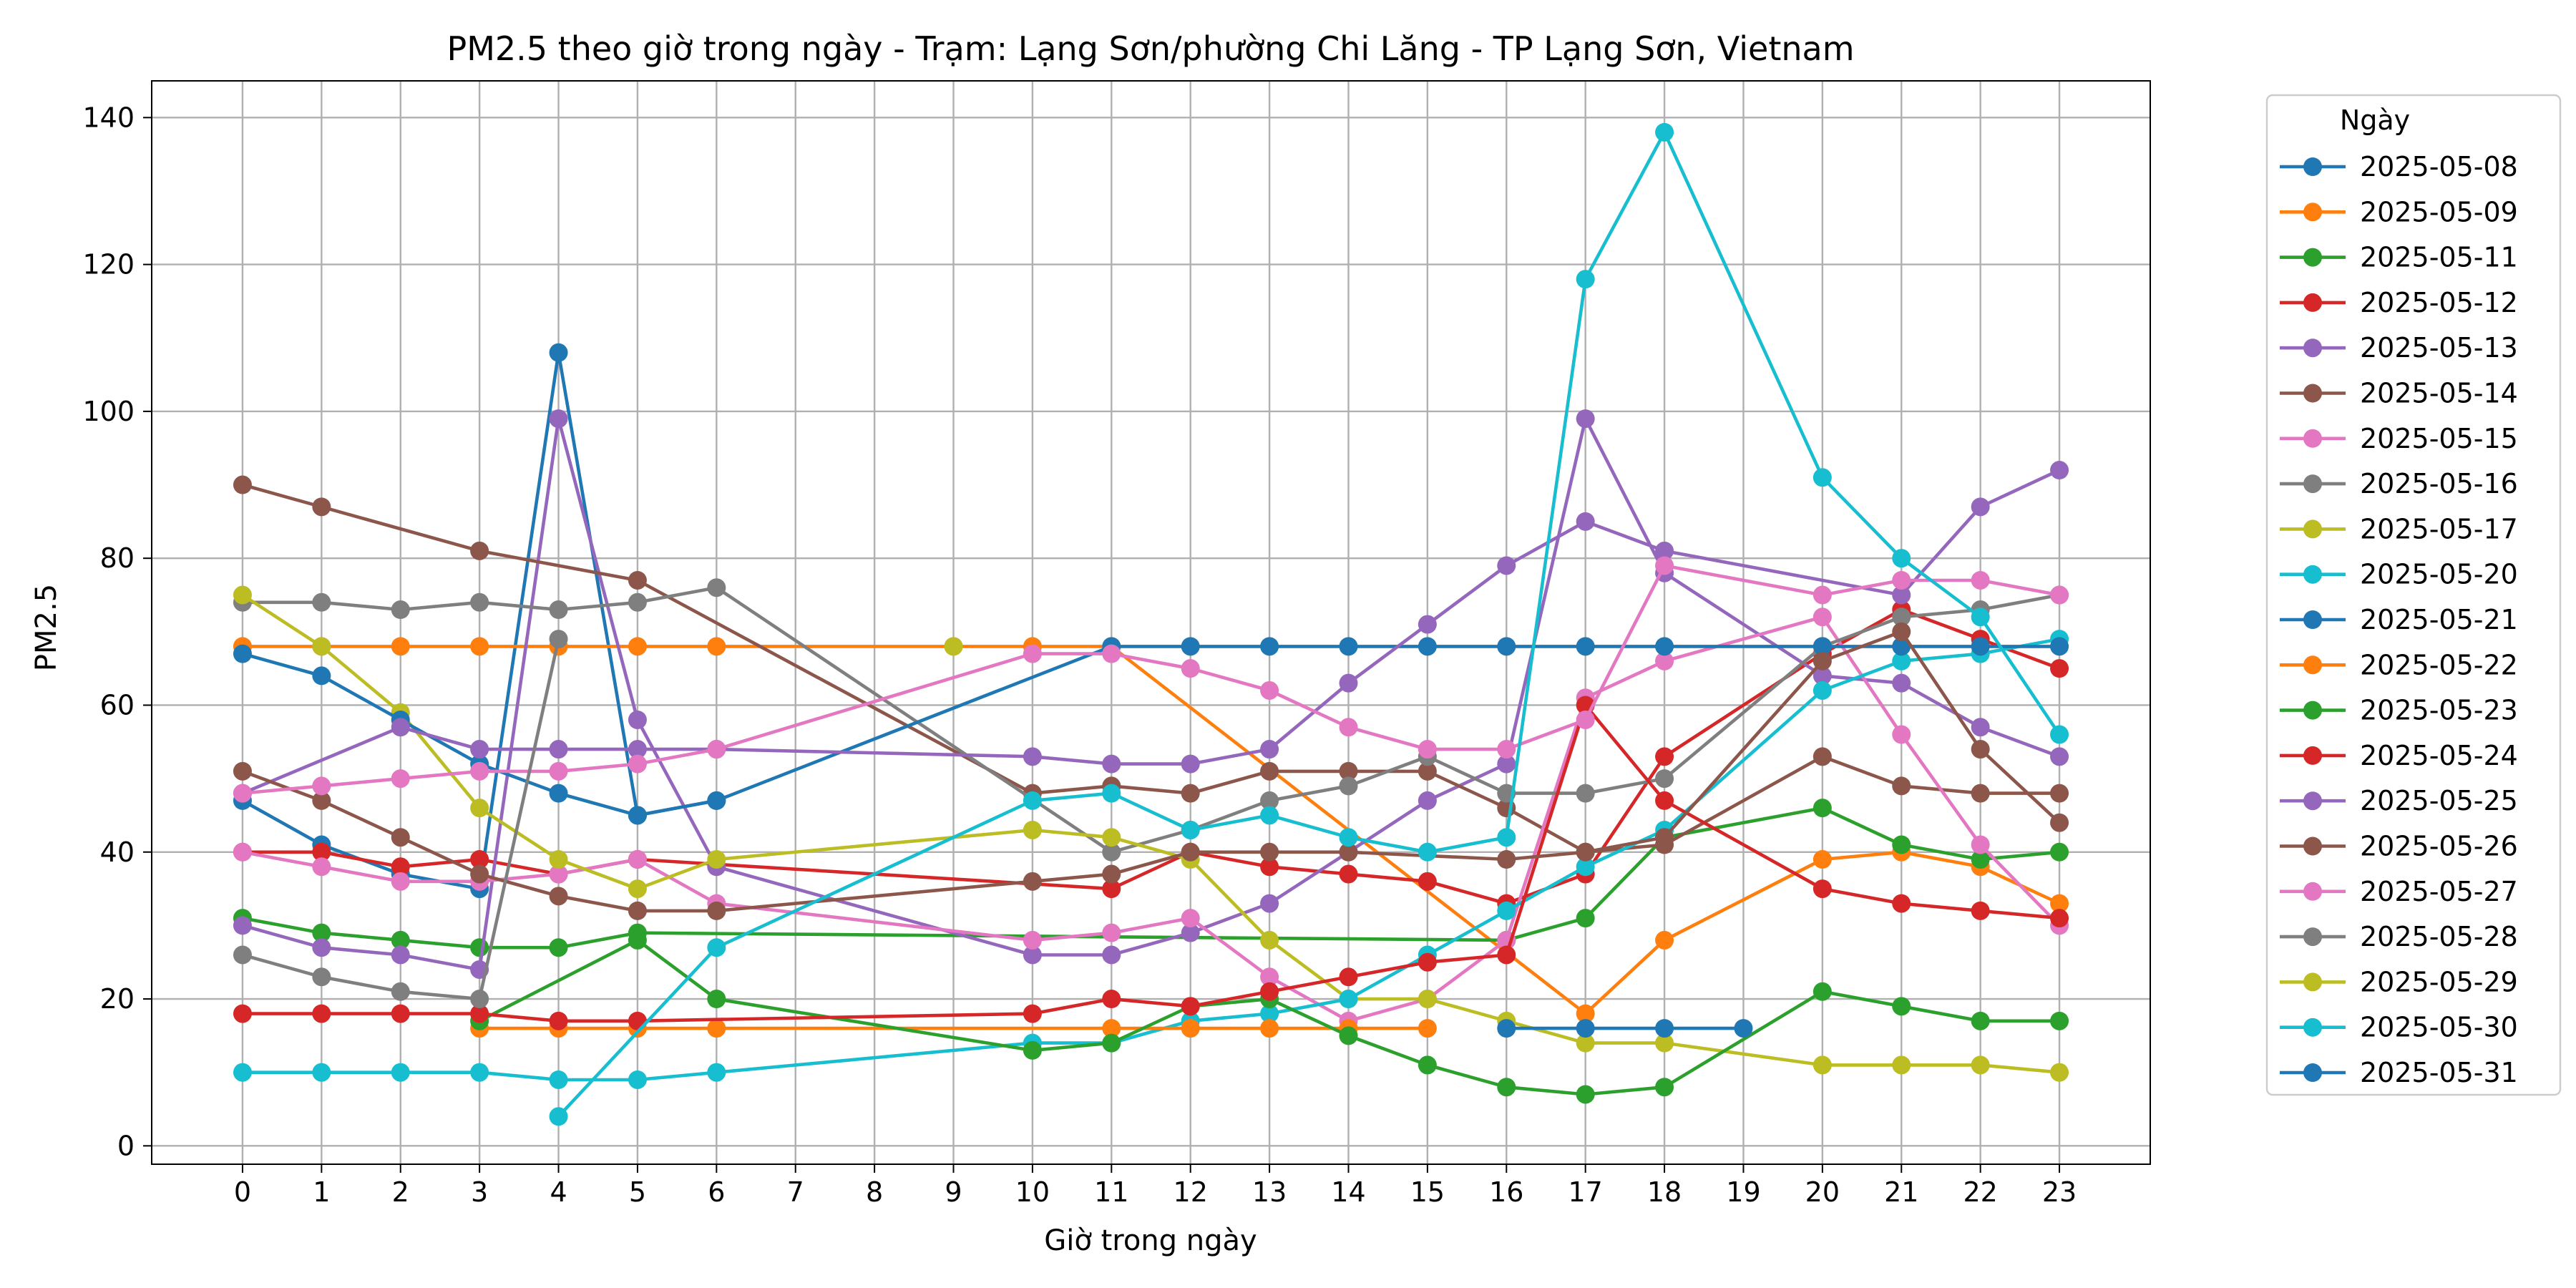 This screenshot has width=2576, height=1288. What do you see at coordinates (2439, 891) in the screenshot?
I see `legend-label: 2025-05-27` at bounding box center [2439, 891].